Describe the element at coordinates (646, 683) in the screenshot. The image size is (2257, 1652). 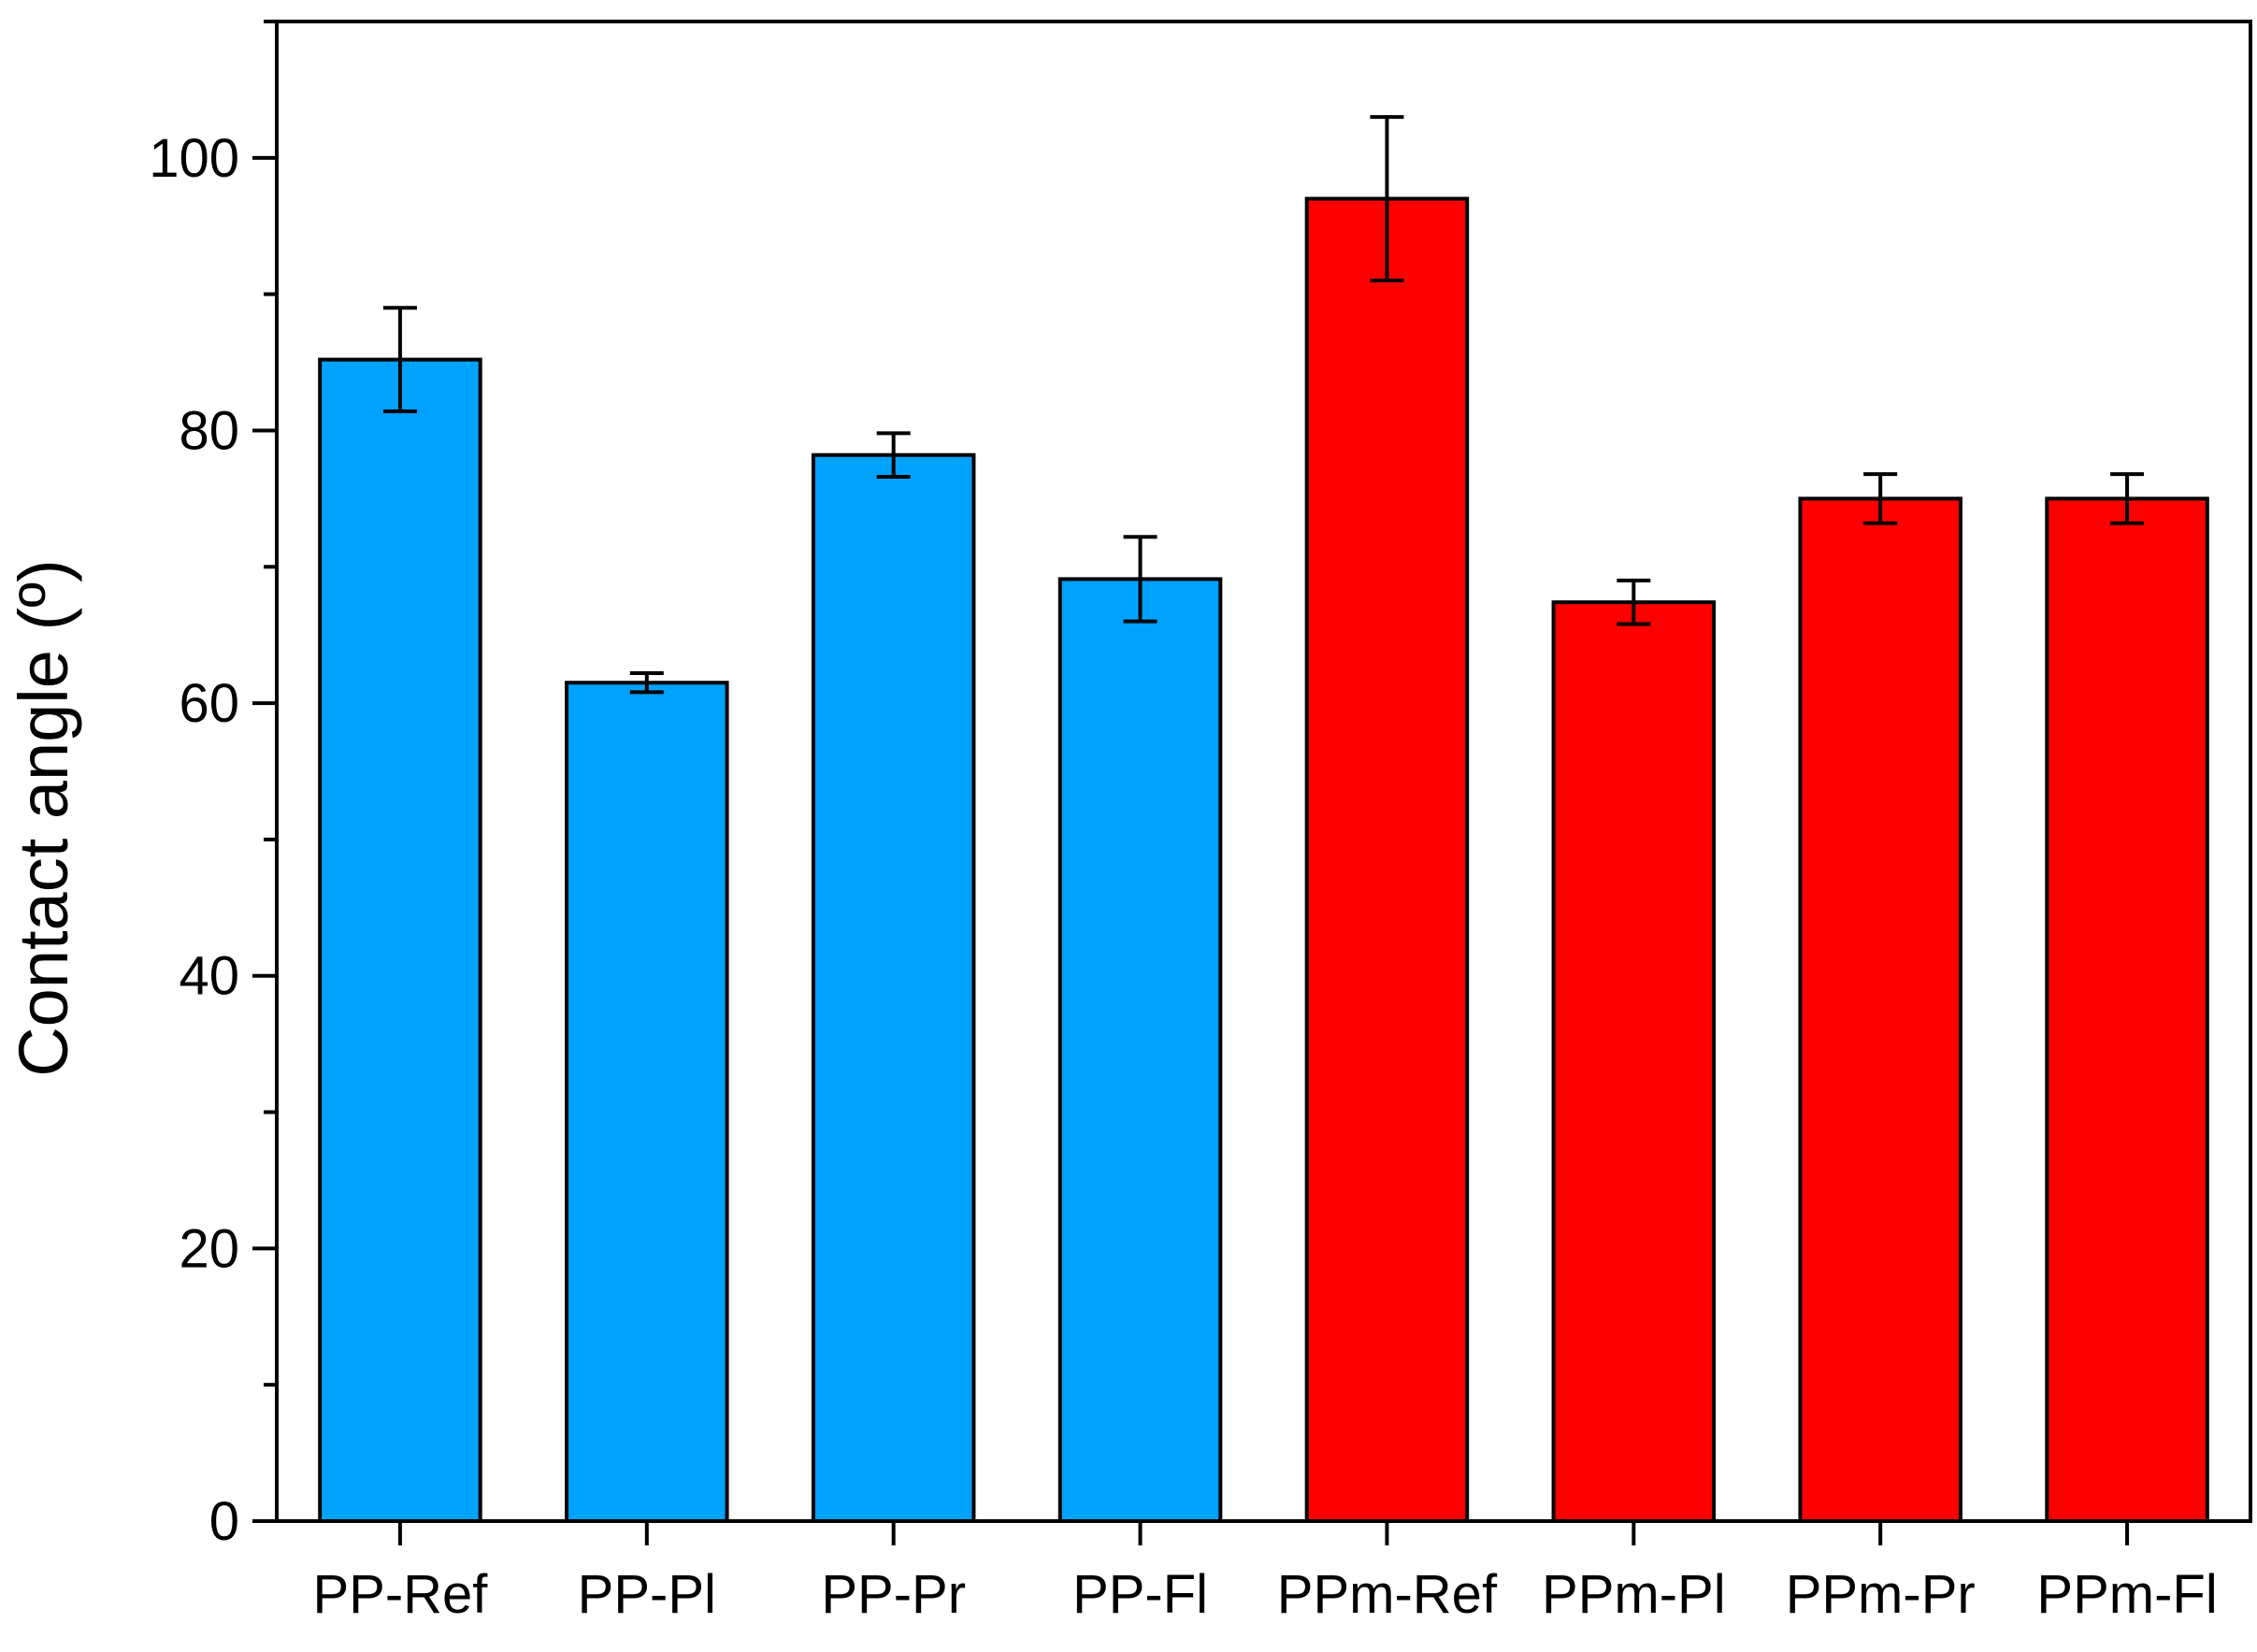
I see `error-bar-pp-pl` at that location.